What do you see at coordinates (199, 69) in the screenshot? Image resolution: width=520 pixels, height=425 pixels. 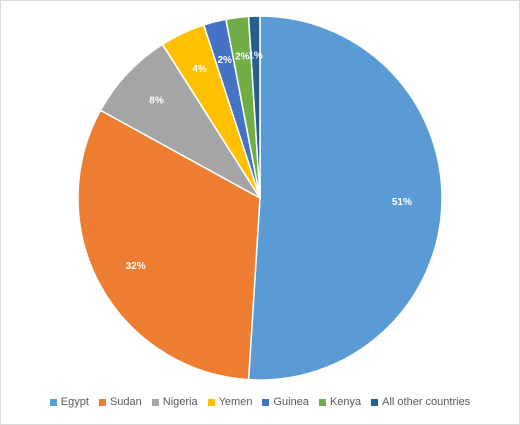 I see `data-label-yemen: 4%` at bounding box center [199, 69].